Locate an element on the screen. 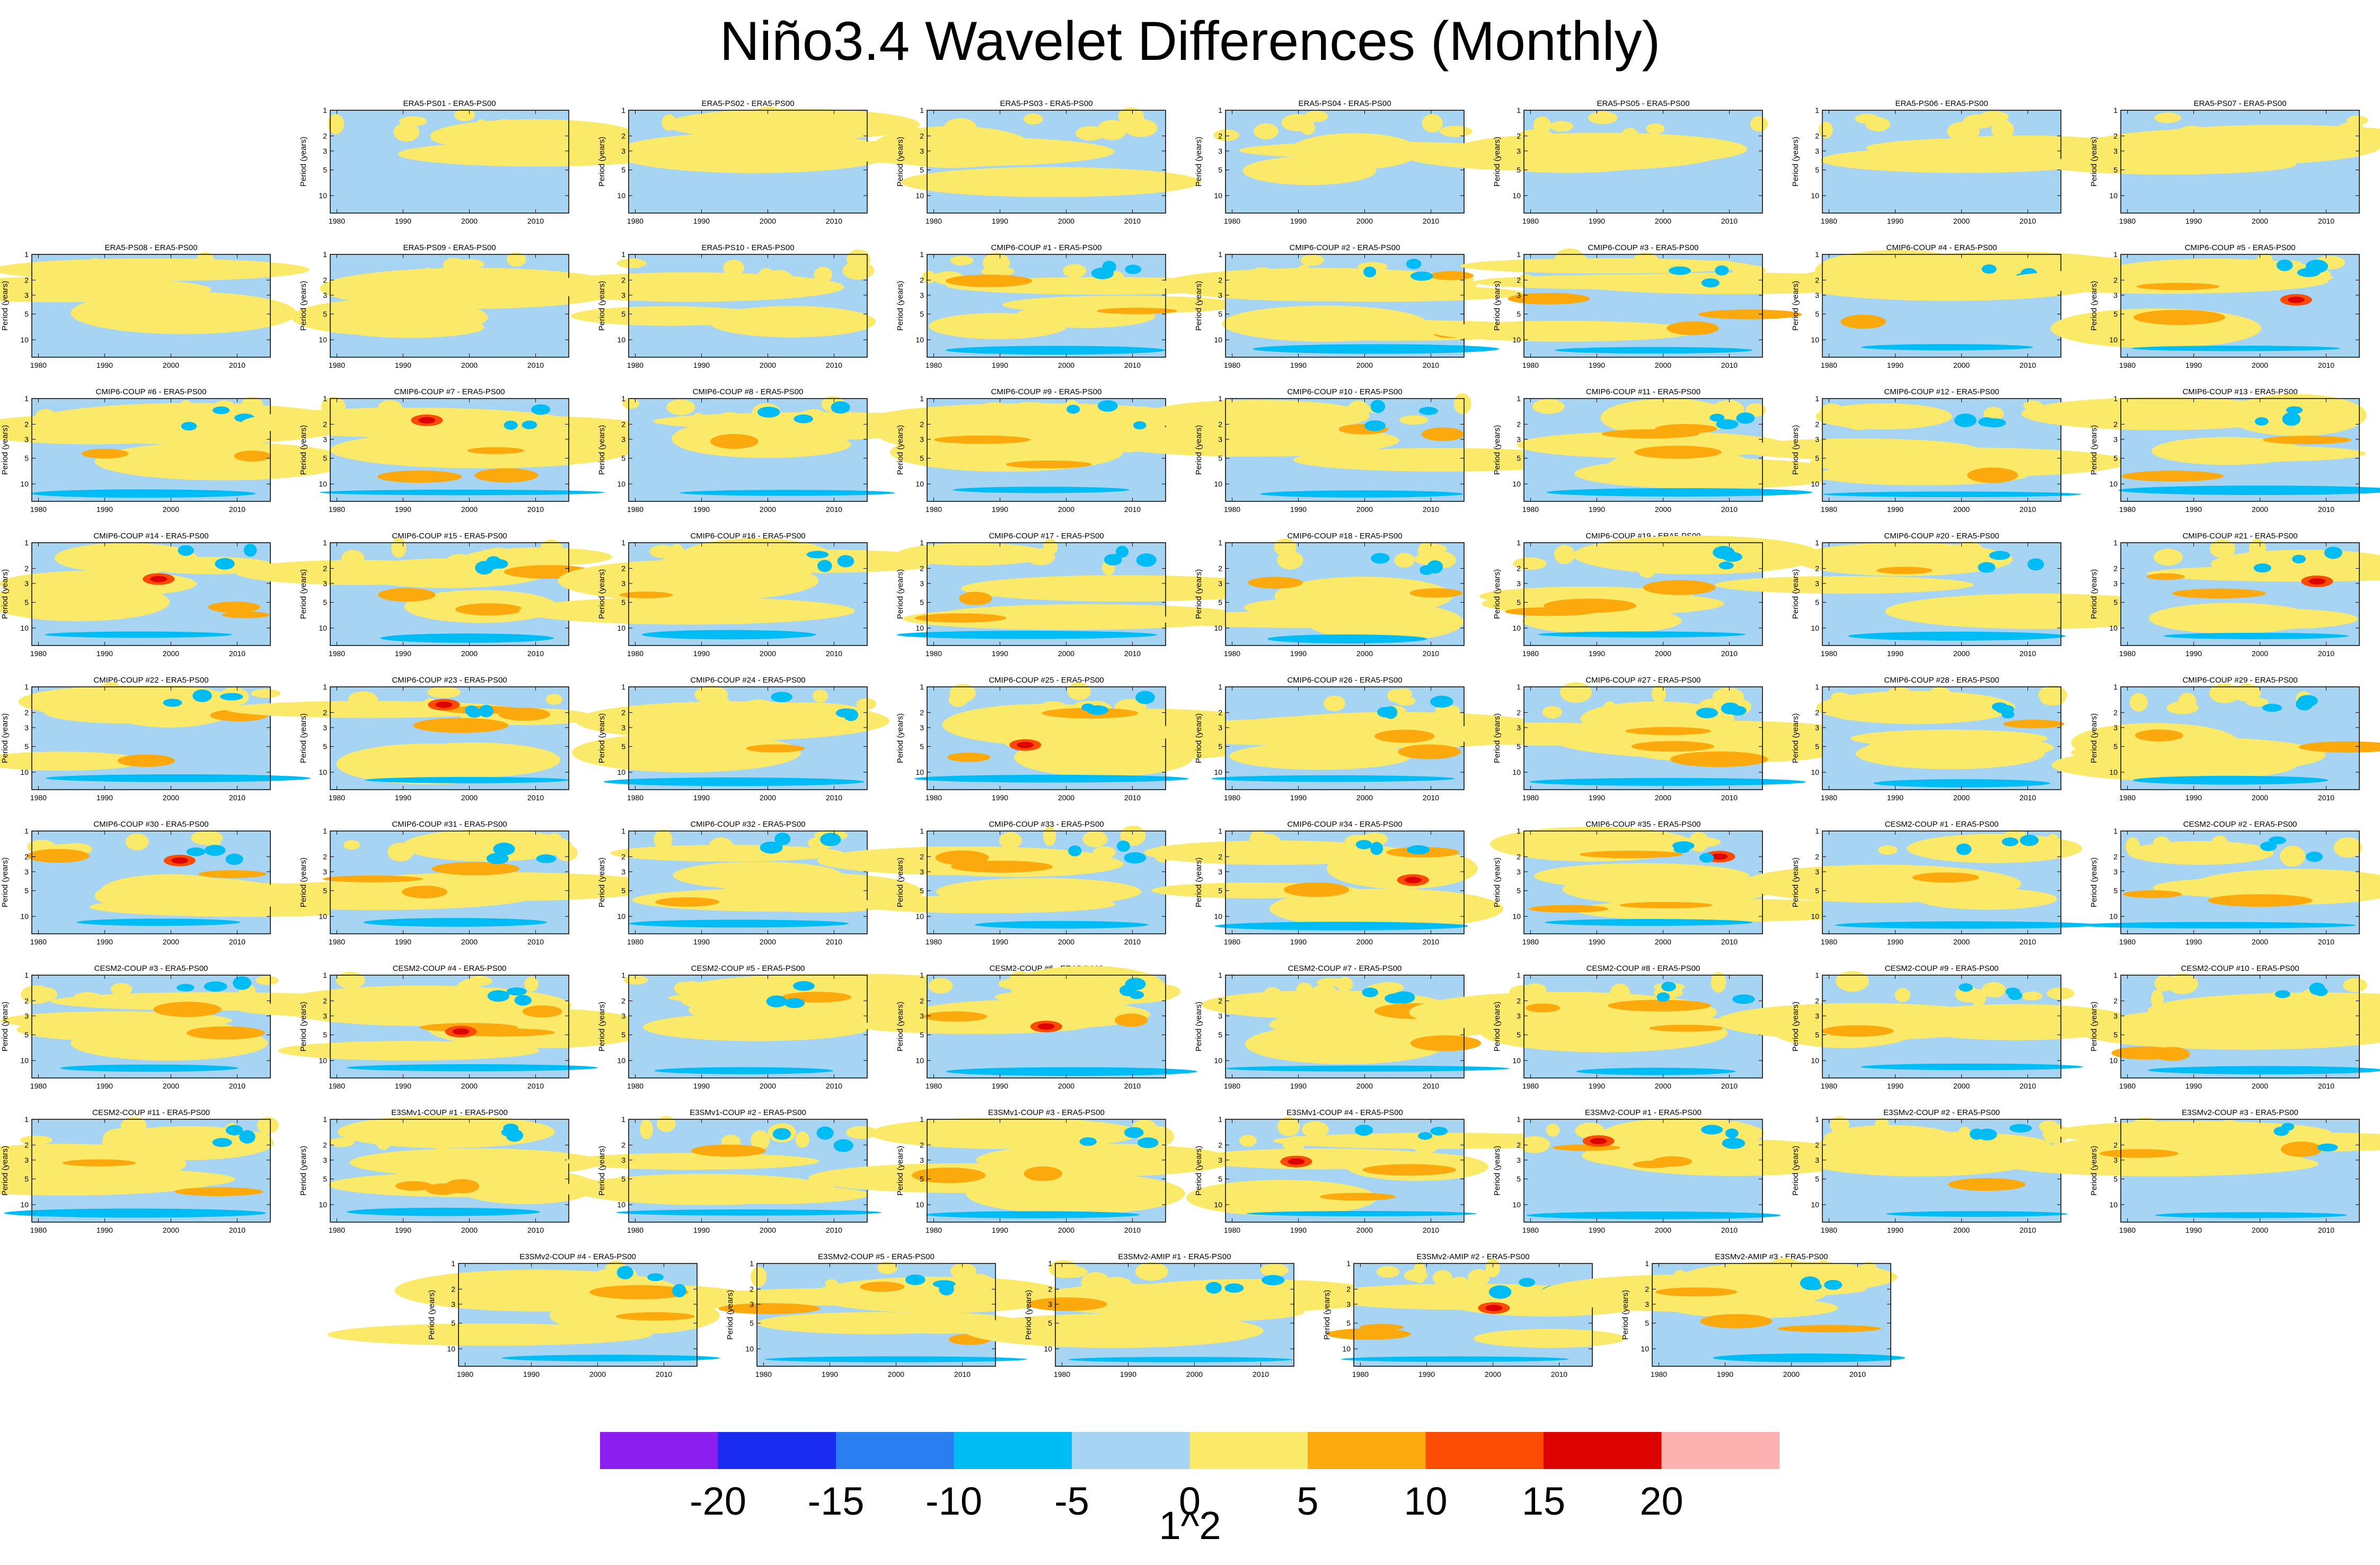 This screenshot has width=2380, height=1565. panel-title: CMIP6-COUP #18 - ERA5-PS00 is located at coordinates (1344, 536).